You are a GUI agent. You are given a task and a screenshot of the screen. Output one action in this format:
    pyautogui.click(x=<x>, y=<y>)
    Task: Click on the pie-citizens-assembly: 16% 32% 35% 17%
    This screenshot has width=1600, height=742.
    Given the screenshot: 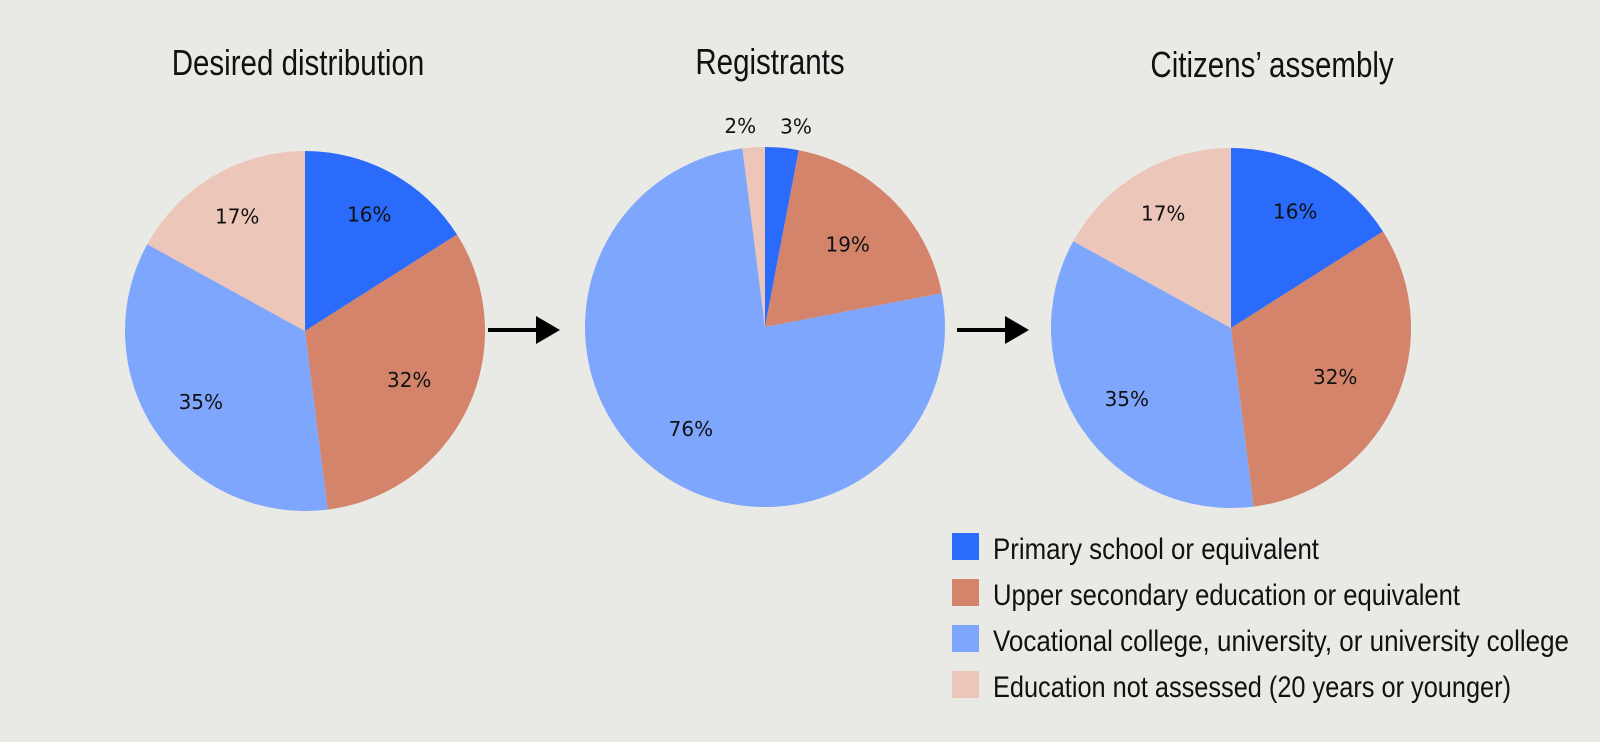 What is the action you would take?
    pyautogui.click(x=1231, y=328)
    